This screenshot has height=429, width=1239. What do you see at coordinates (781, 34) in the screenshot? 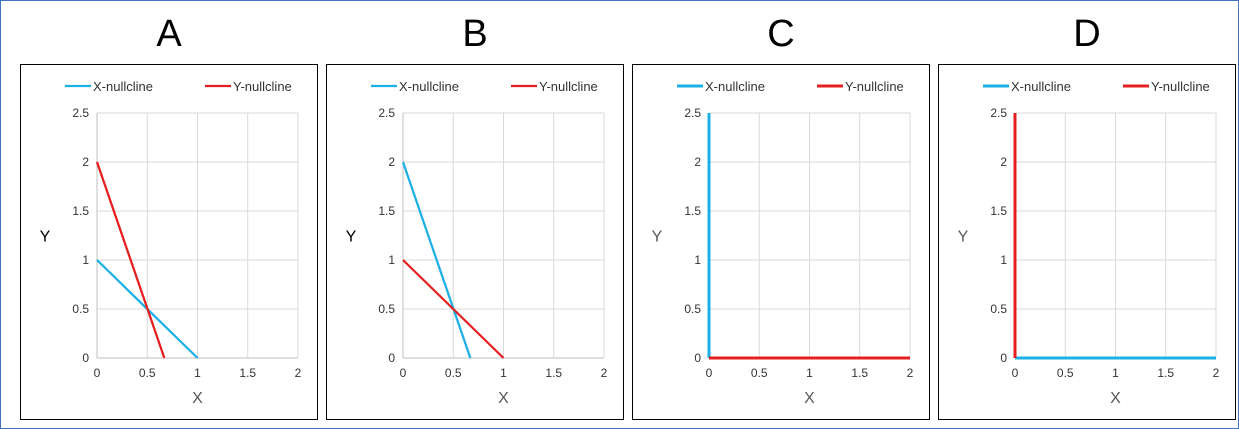
I see `panel-label-c: C` at bounding box center [781, 34].